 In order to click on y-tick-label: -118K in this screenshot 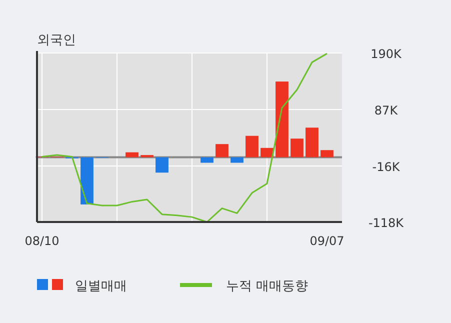, I will do `click(386, 223)`.